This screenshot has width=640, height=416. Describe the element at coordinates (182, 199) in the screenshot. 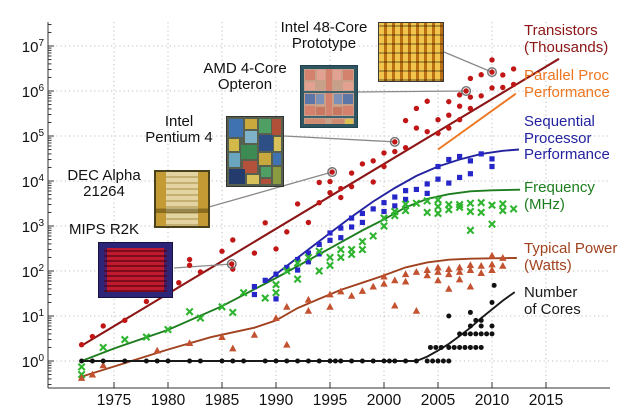

I see `dec-alpha-21264-die-photo` at that location.